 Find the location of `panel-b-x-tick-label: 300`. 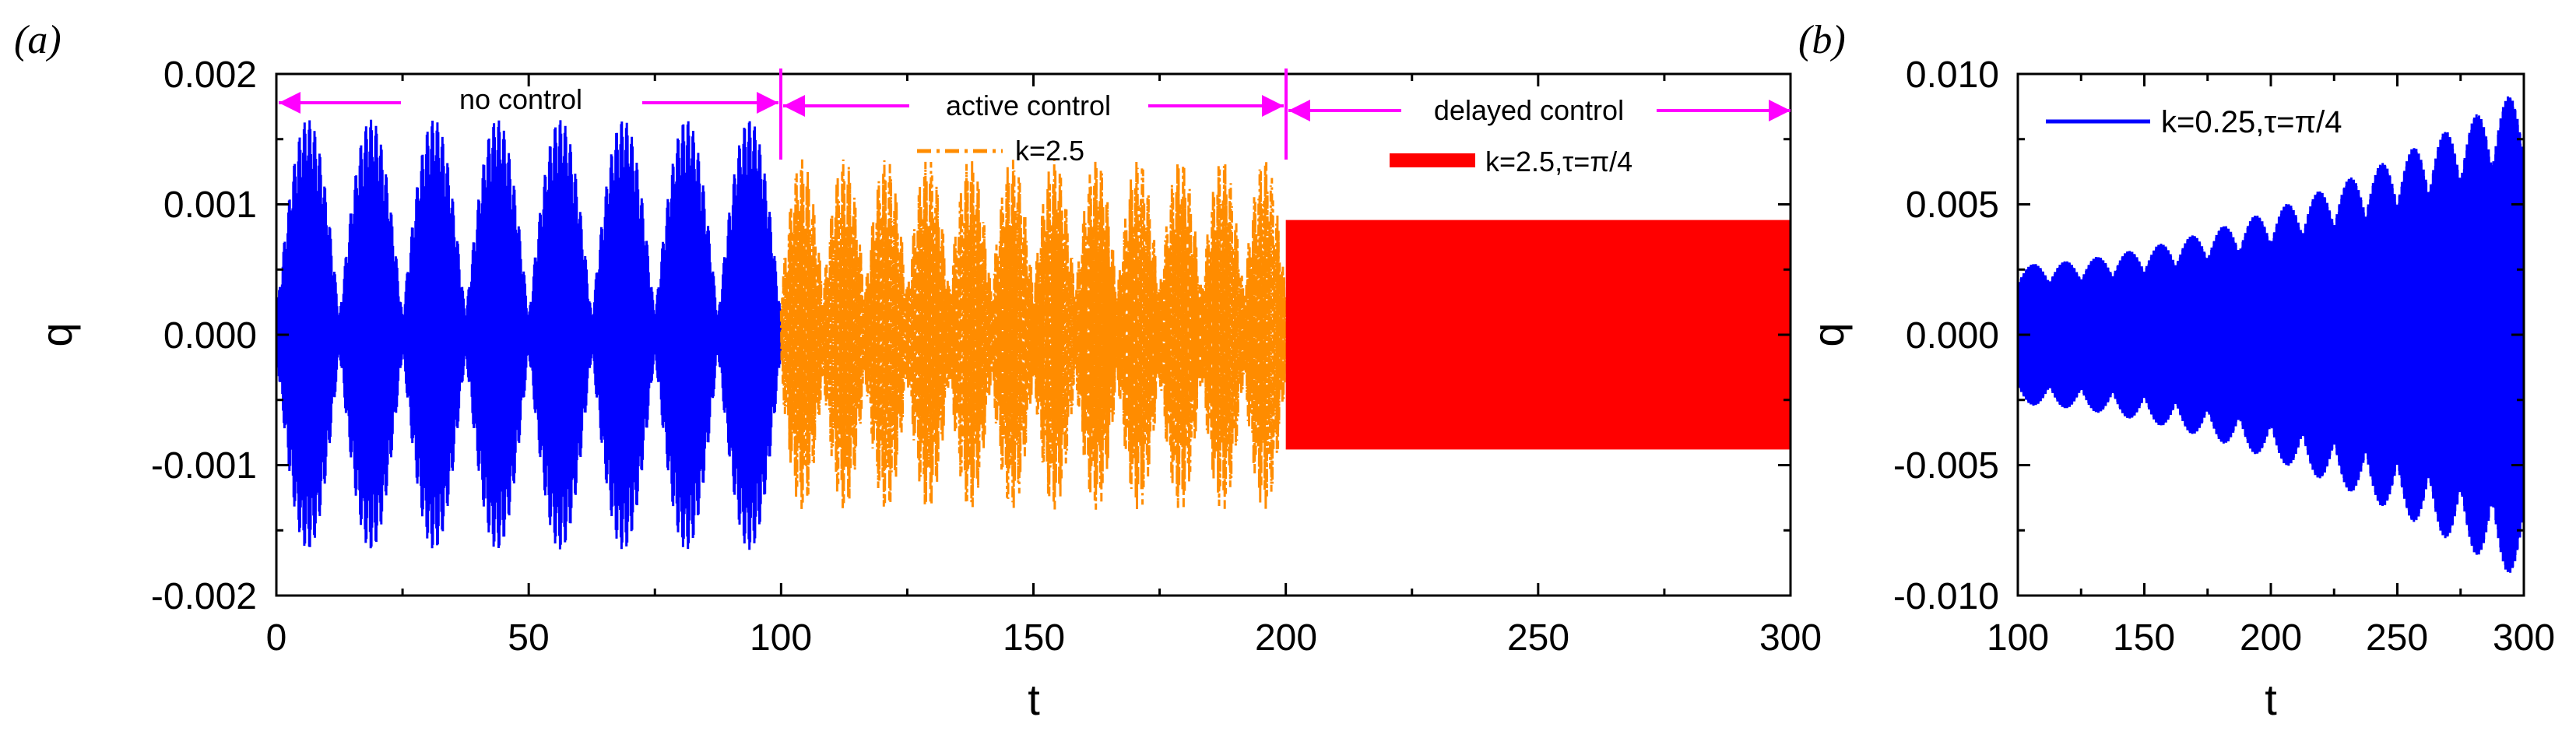

panel-b-x-tick-label: 300 is located at coordinates (2524, 638).